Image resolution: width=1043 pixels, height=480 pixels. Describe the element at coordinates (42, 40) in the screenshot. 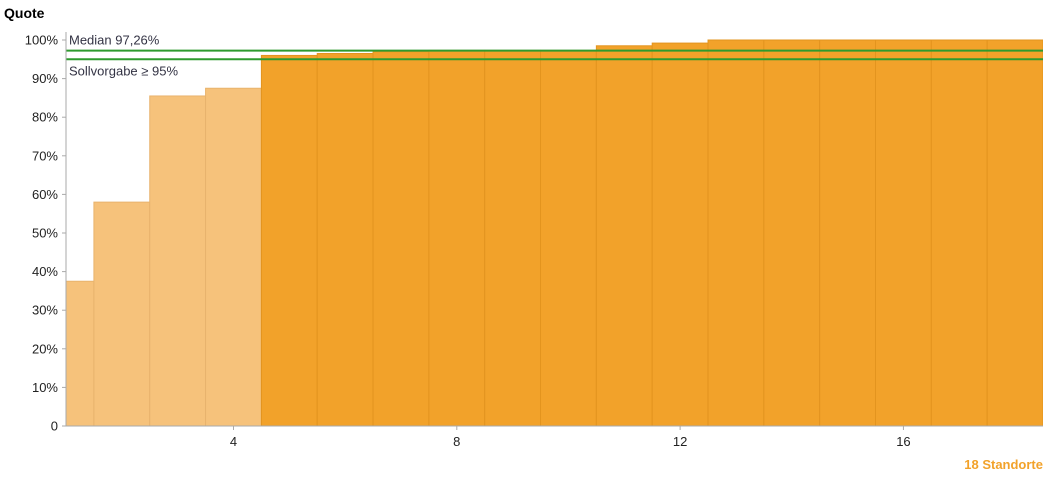

I see `y-tick-label: 100%` at that location.